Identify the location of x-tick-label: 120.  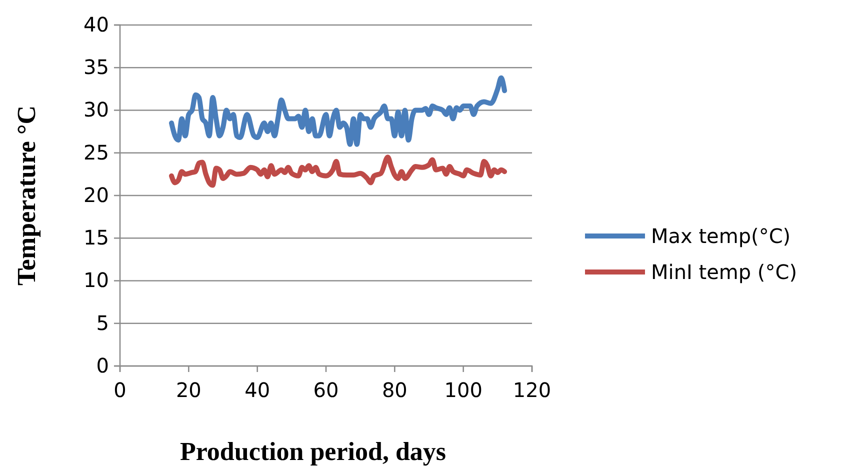
(532, 390).